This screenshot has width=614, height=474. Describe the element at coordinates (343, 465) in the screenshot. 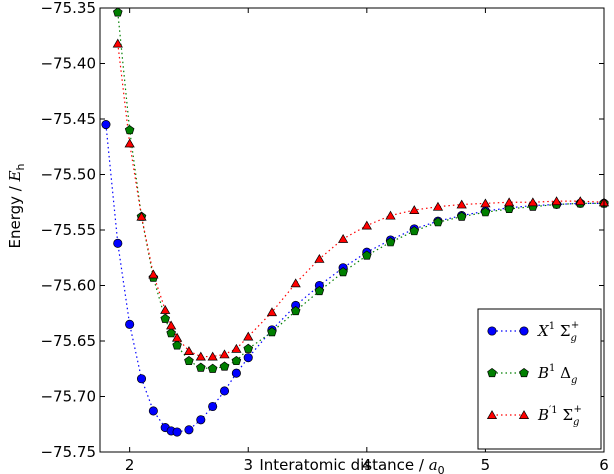

I see `x-axis-label-text: Interatomic distance /` at that location.